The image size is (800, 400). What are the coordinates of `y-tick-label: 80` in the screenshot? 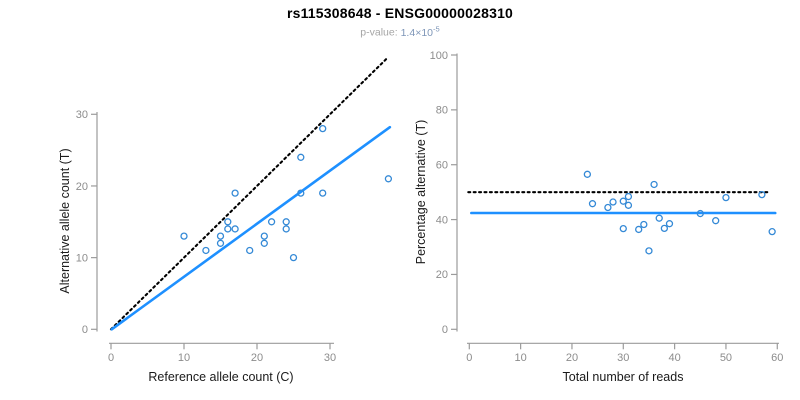 It's located at (442, 111).